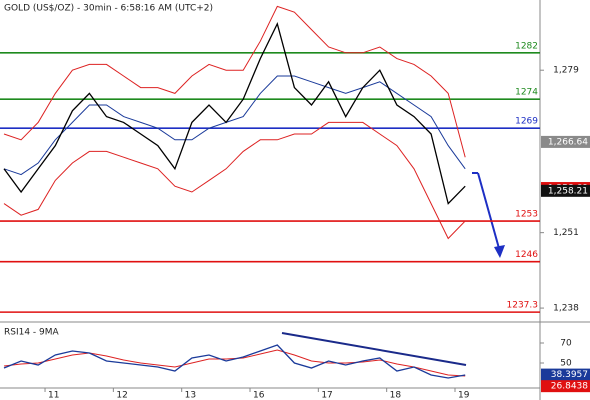 The image size is (590, 400). What do you see at coordinates (464, 395) in the screenshot?
I see `x-tick-label: 19` at bounding box center [464, 395].